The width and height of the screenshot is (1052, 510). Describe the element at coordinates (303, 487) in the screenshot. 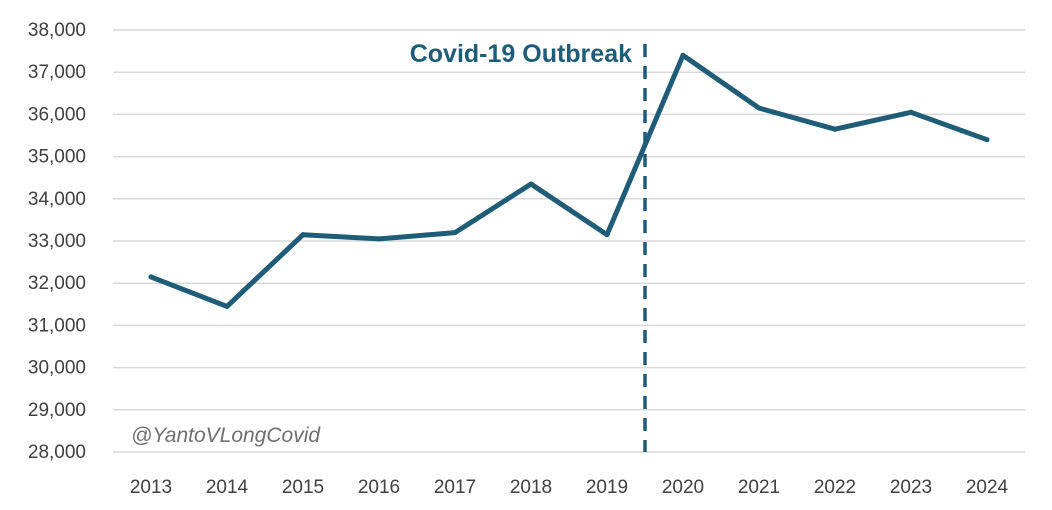

I see `x-tick-label: 2015` at that location.